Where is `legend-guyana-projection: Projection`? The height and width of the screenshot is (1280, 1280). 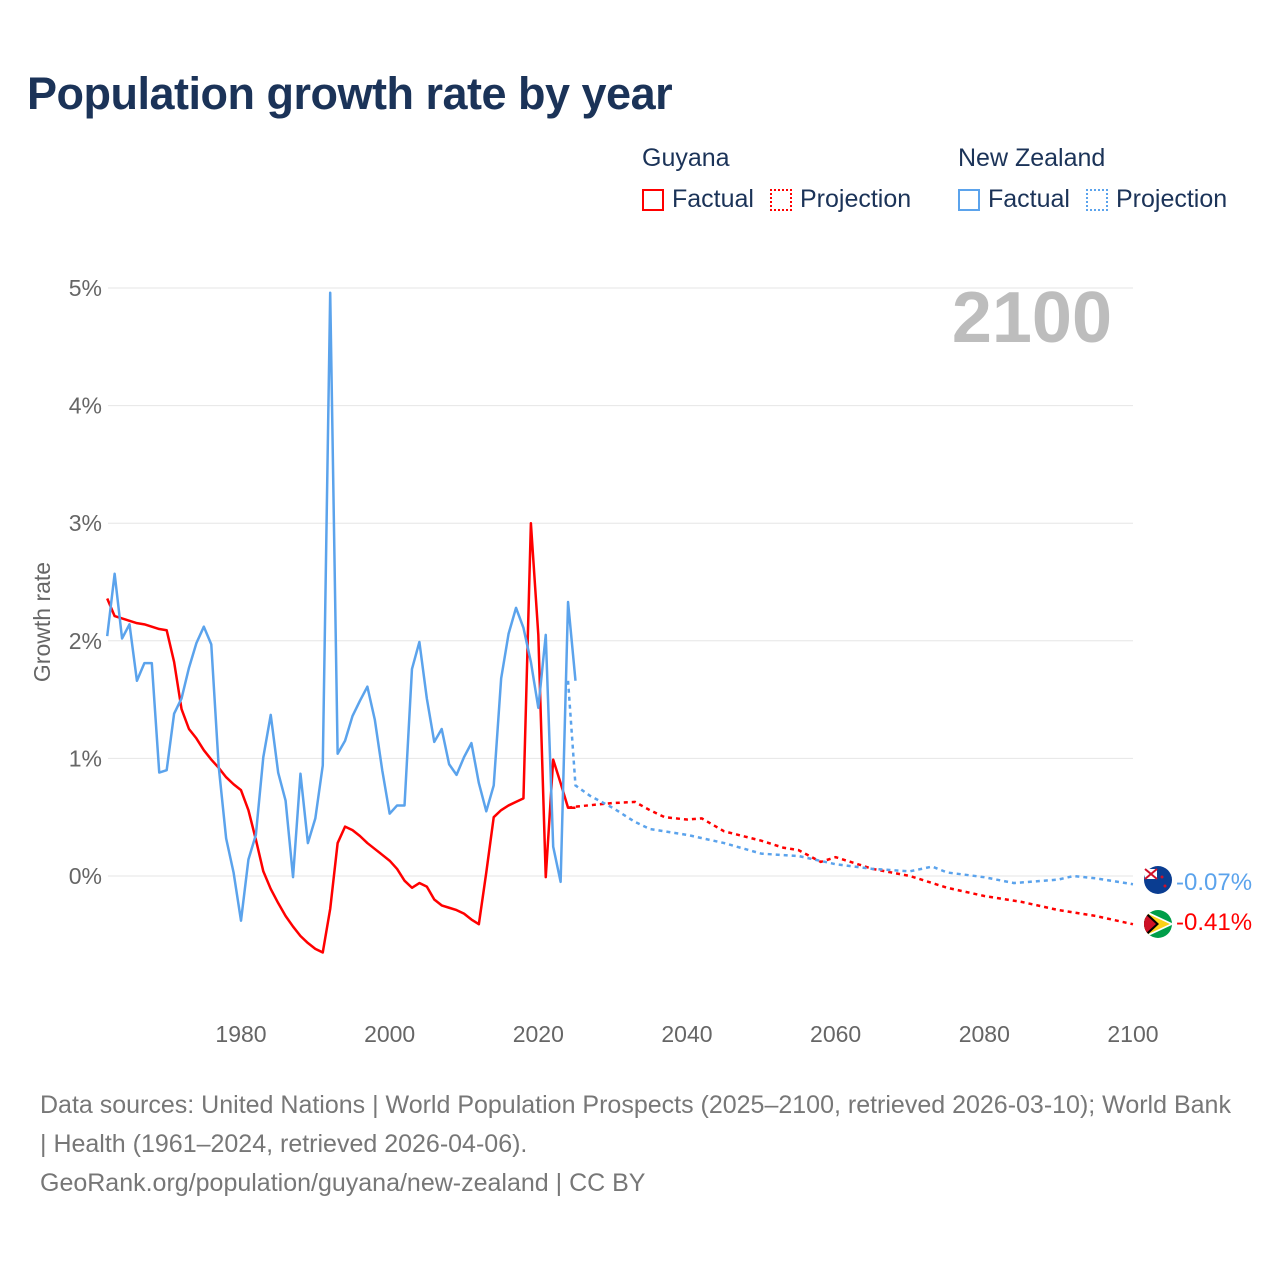 legend-guyana-projection: Projection is located at coordinates (840, 199).